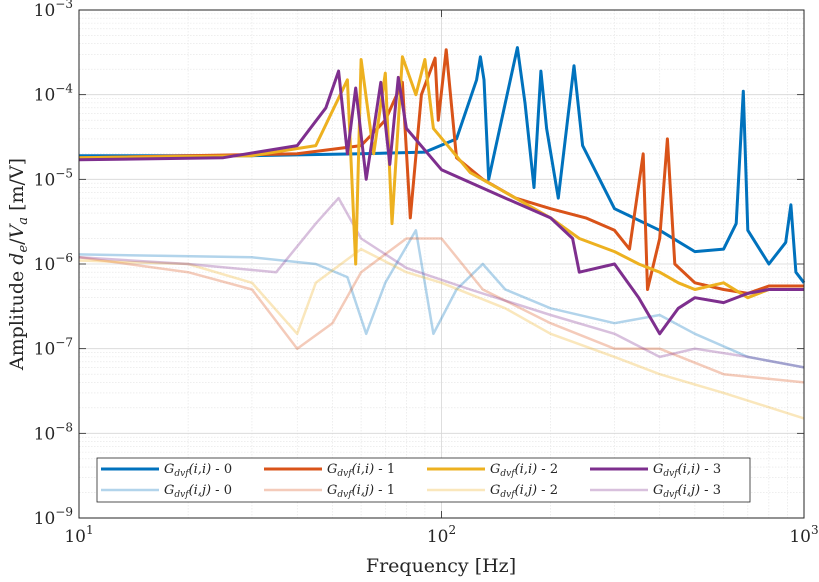 The image size is (819, 582). Describe the element at coordinates (441, 566) in the screenshot. I see `x-axis-title: Frequency [Hz]` at that location.